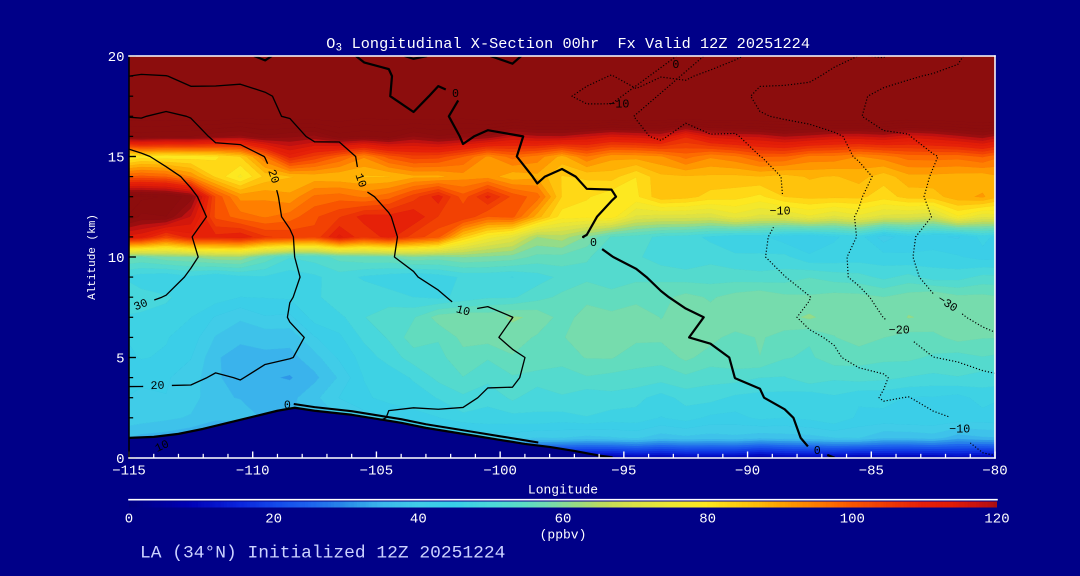 Image resolution: width=1080 pixels, height=576 pixels. I want to click on svg-text: −115, so click(129, 471).